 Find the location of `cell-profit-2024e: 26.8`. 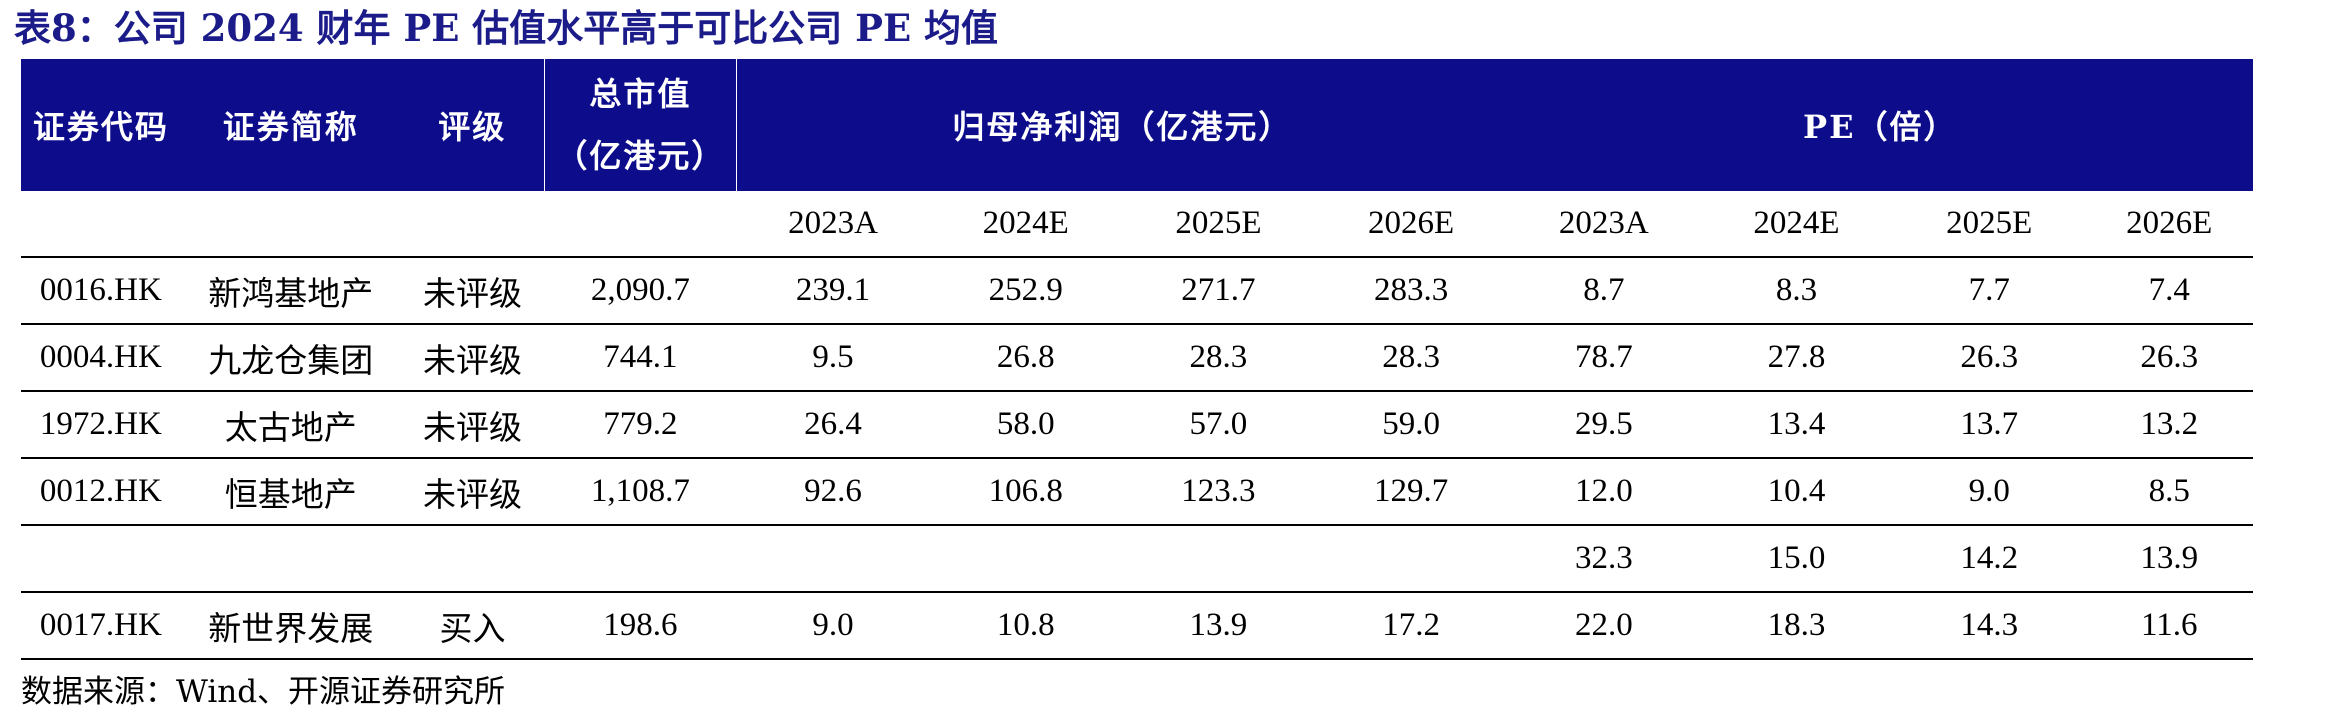

cell-profit-2024e: 26.8 is located at coordinates (1026, 358).